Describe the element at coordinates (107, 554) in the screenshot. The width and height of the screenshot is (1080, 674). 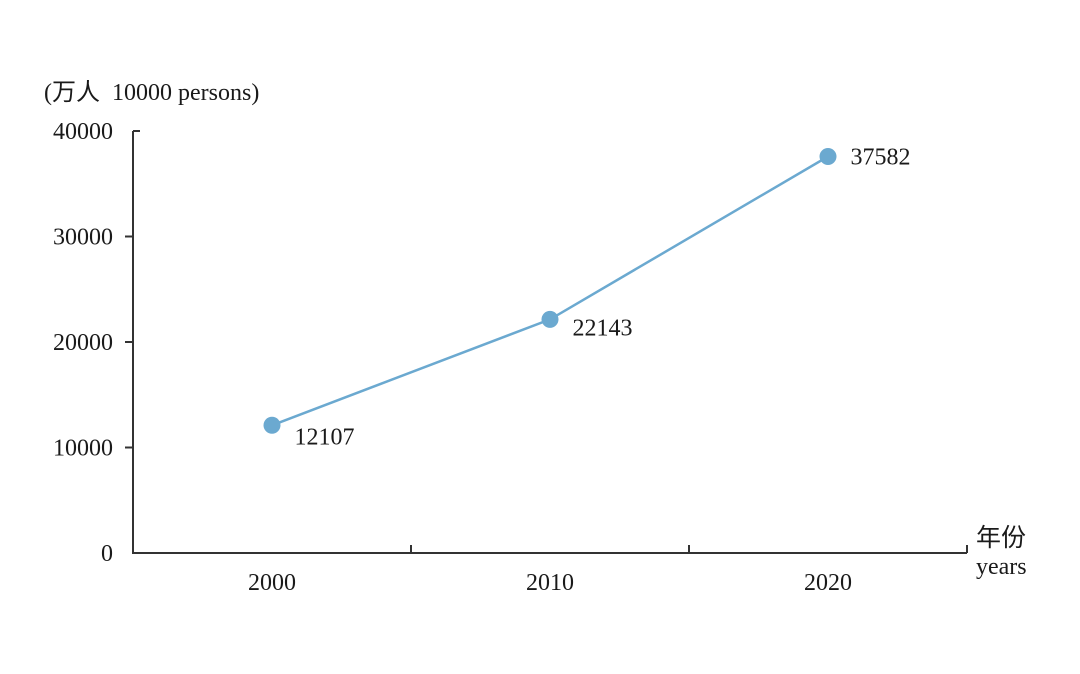
I see `y-tick-label: 0` at that location.